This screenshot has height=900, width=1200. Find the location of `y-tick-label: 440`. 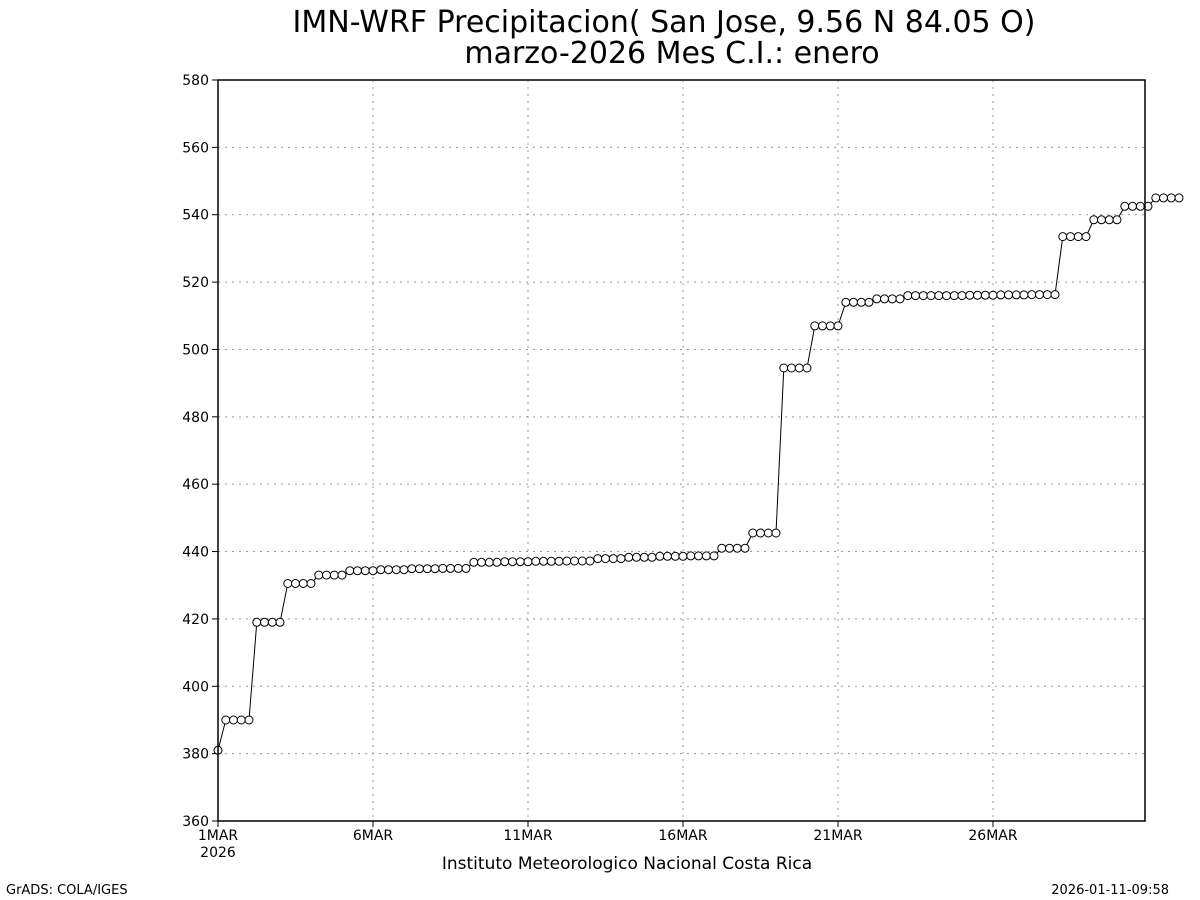

y-tick-label: 440 is located at coordinates (195, 553).